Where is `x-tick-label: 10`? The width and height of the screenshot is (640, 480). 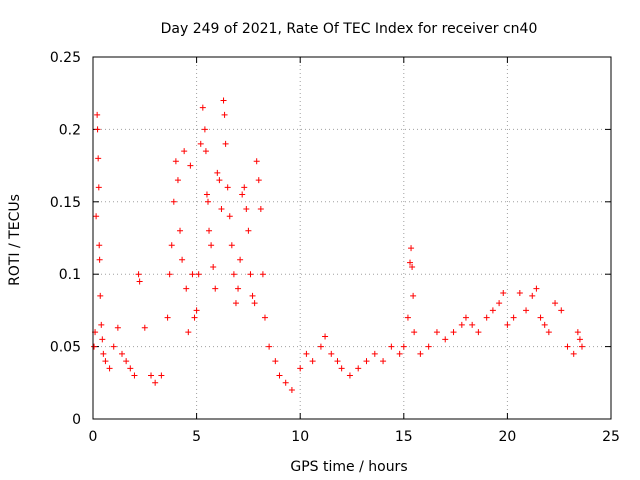
x-tick-label: 10 is located at coordinates (300, 437).